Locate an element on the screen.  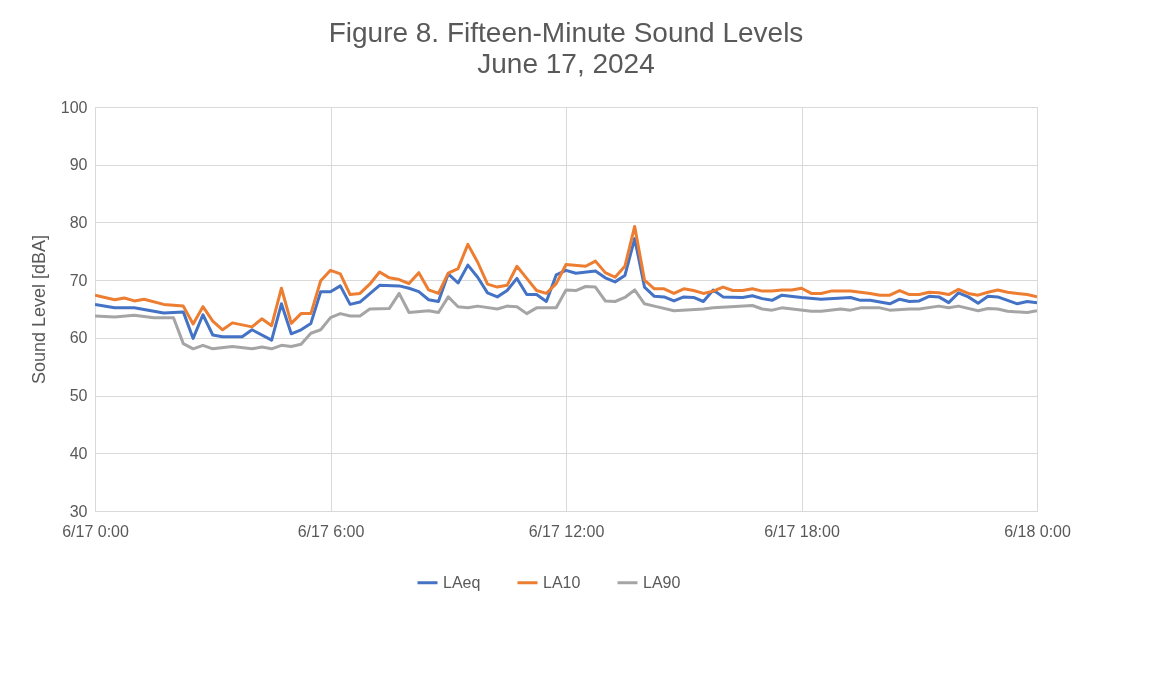
y-tick-label: 80 is located at coordinates (78, 222).